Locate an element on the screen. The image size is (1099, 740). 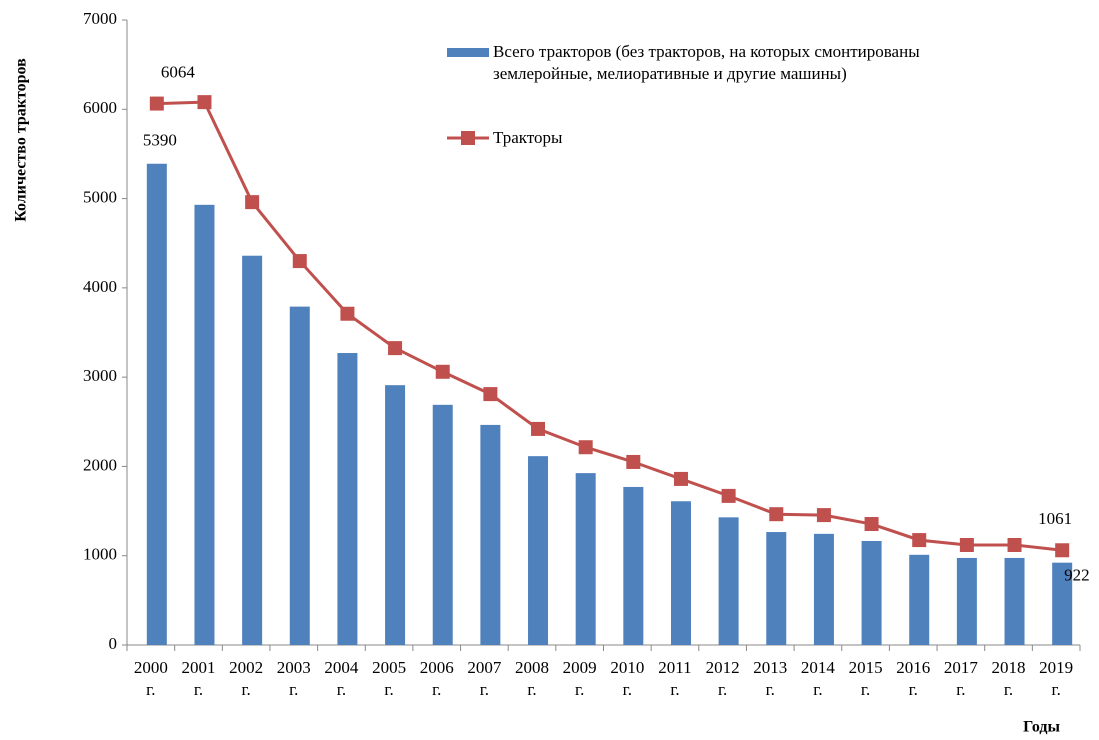
x-tick-label: 2007 г. is located at coordinates (484, 678).